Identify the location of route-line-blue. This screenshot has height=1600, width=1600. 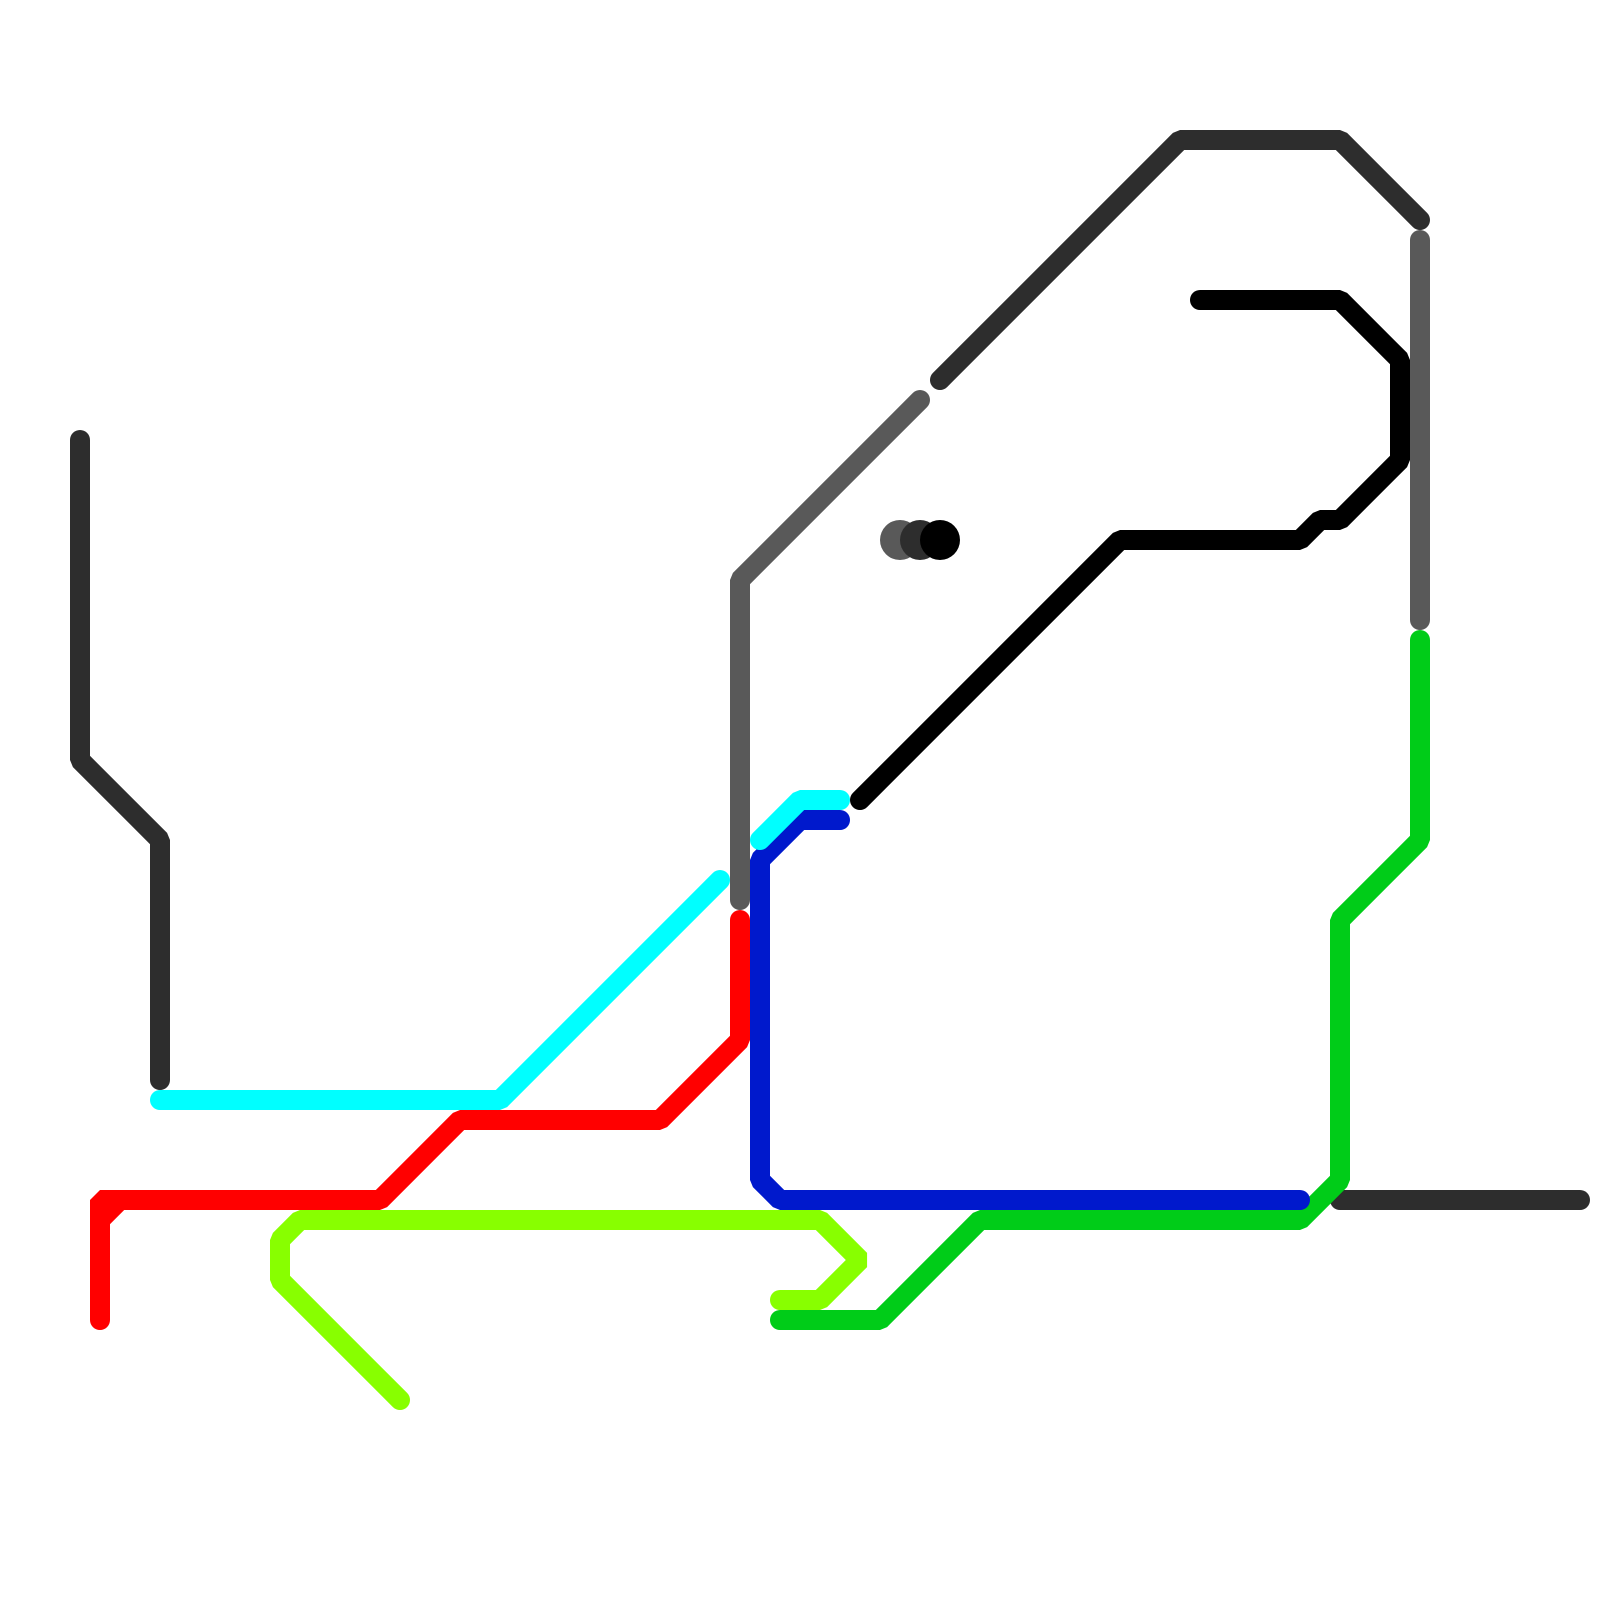
(1030, 1010).